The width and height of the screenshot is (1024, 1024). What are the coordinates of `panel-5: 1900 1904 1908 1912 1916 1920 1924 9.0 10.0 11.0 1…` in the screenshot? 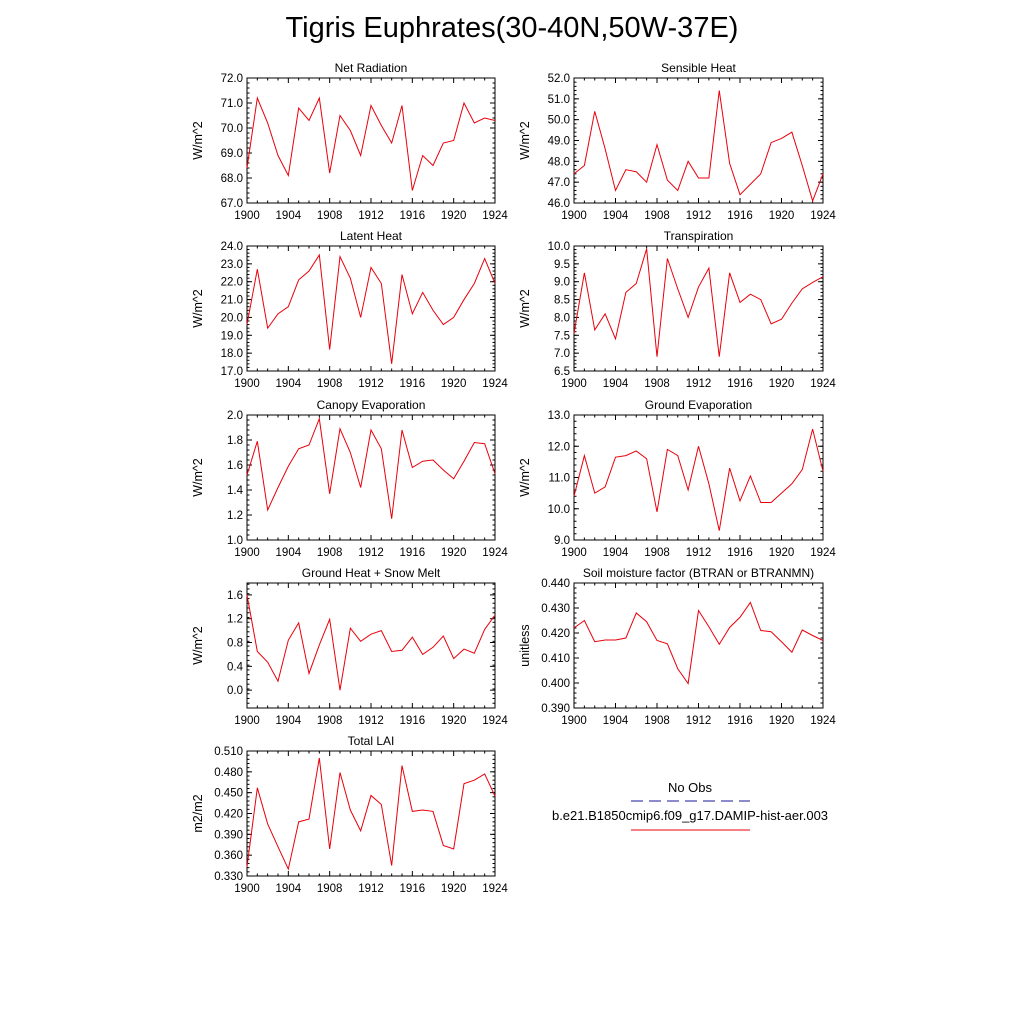 It's located at (677, 478).